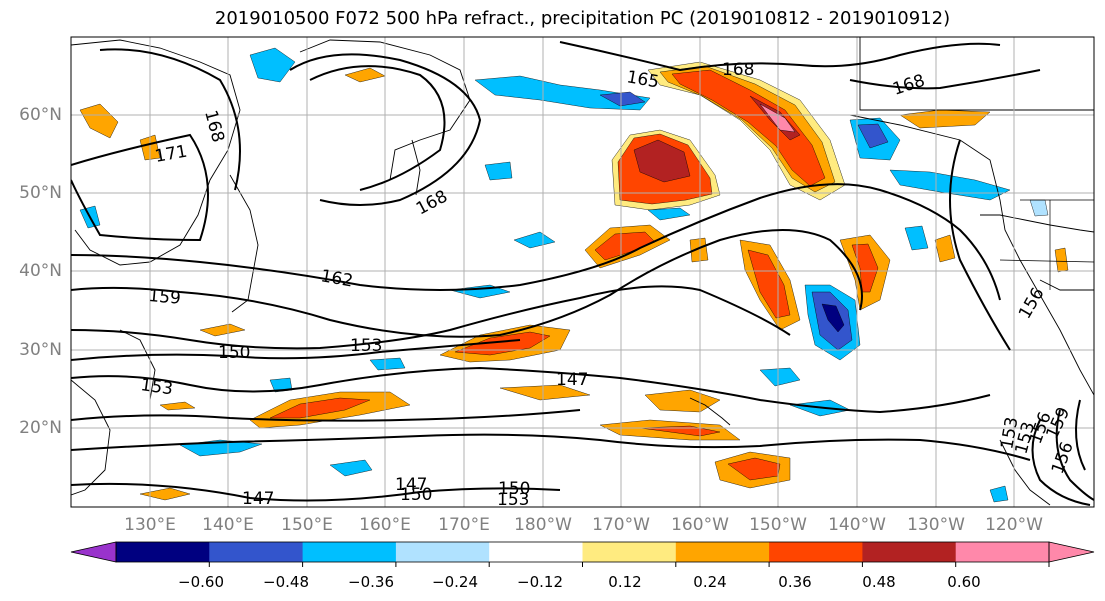 The height and width of the screenshot is (601, 1105). I want to click on lon-label: 130°E, so click(150, 525).